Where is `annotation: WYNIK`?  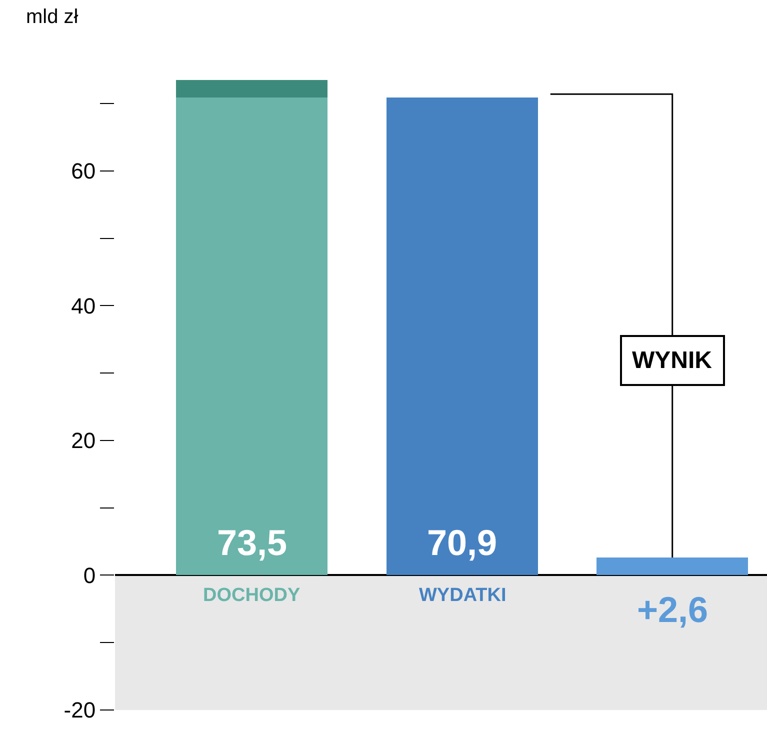 annotation: WYNIK is located at coordinates (672, 360).